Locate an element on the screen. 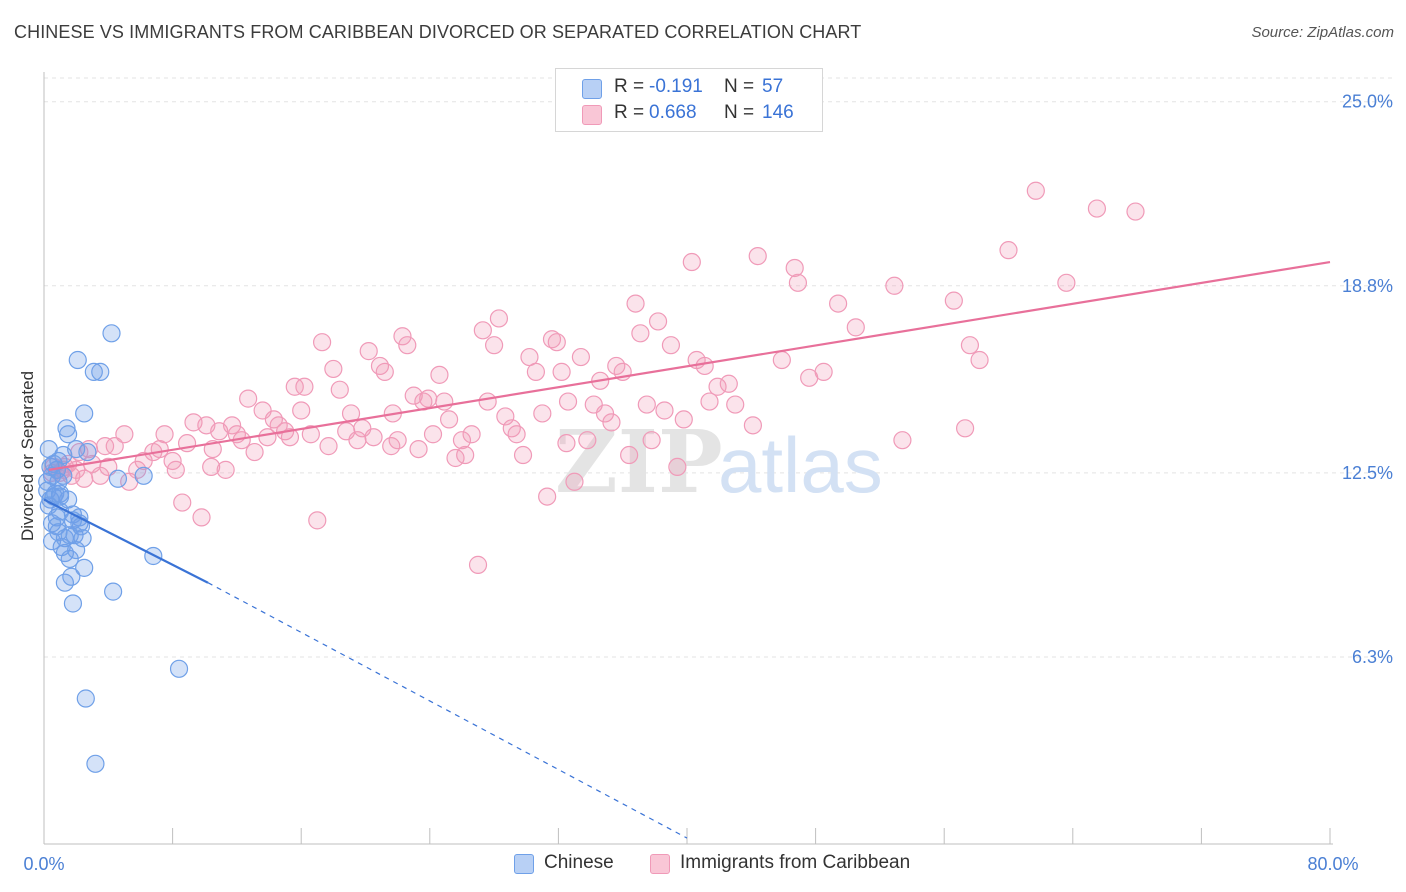  legend-r-value: -0.191 is located at coordinates (676, 86).